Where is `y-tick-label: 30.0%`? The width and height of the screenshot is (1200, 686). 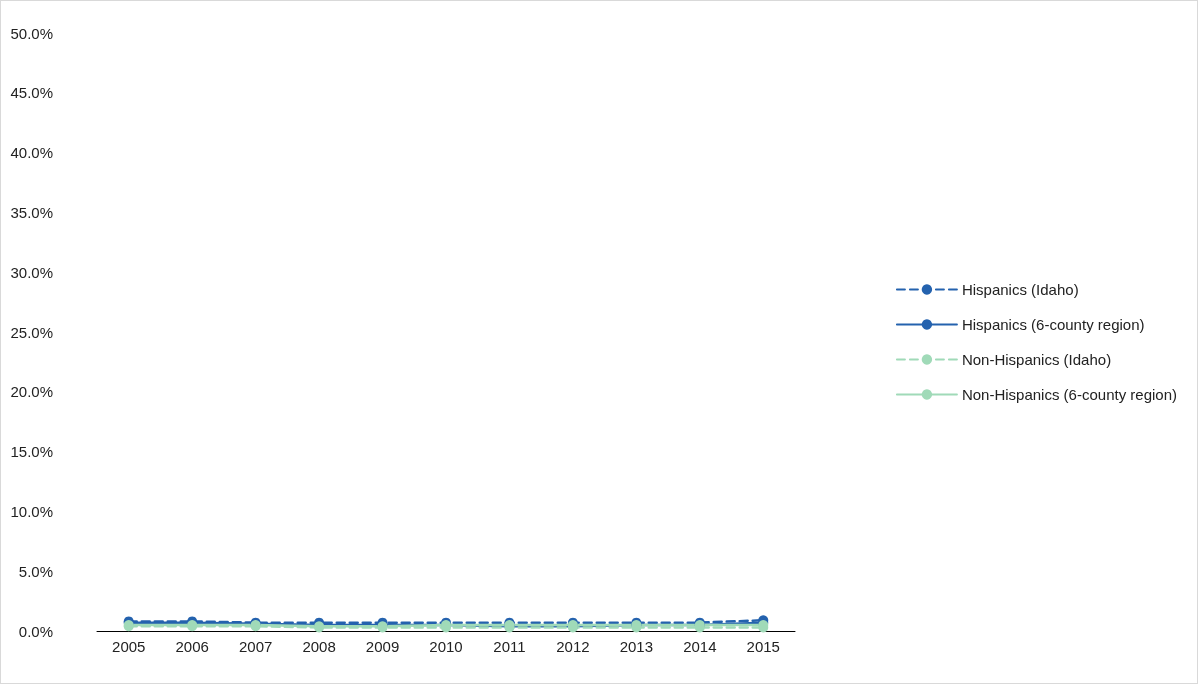
y-tick-label: 30.0% is located at coordinates (31, 272).